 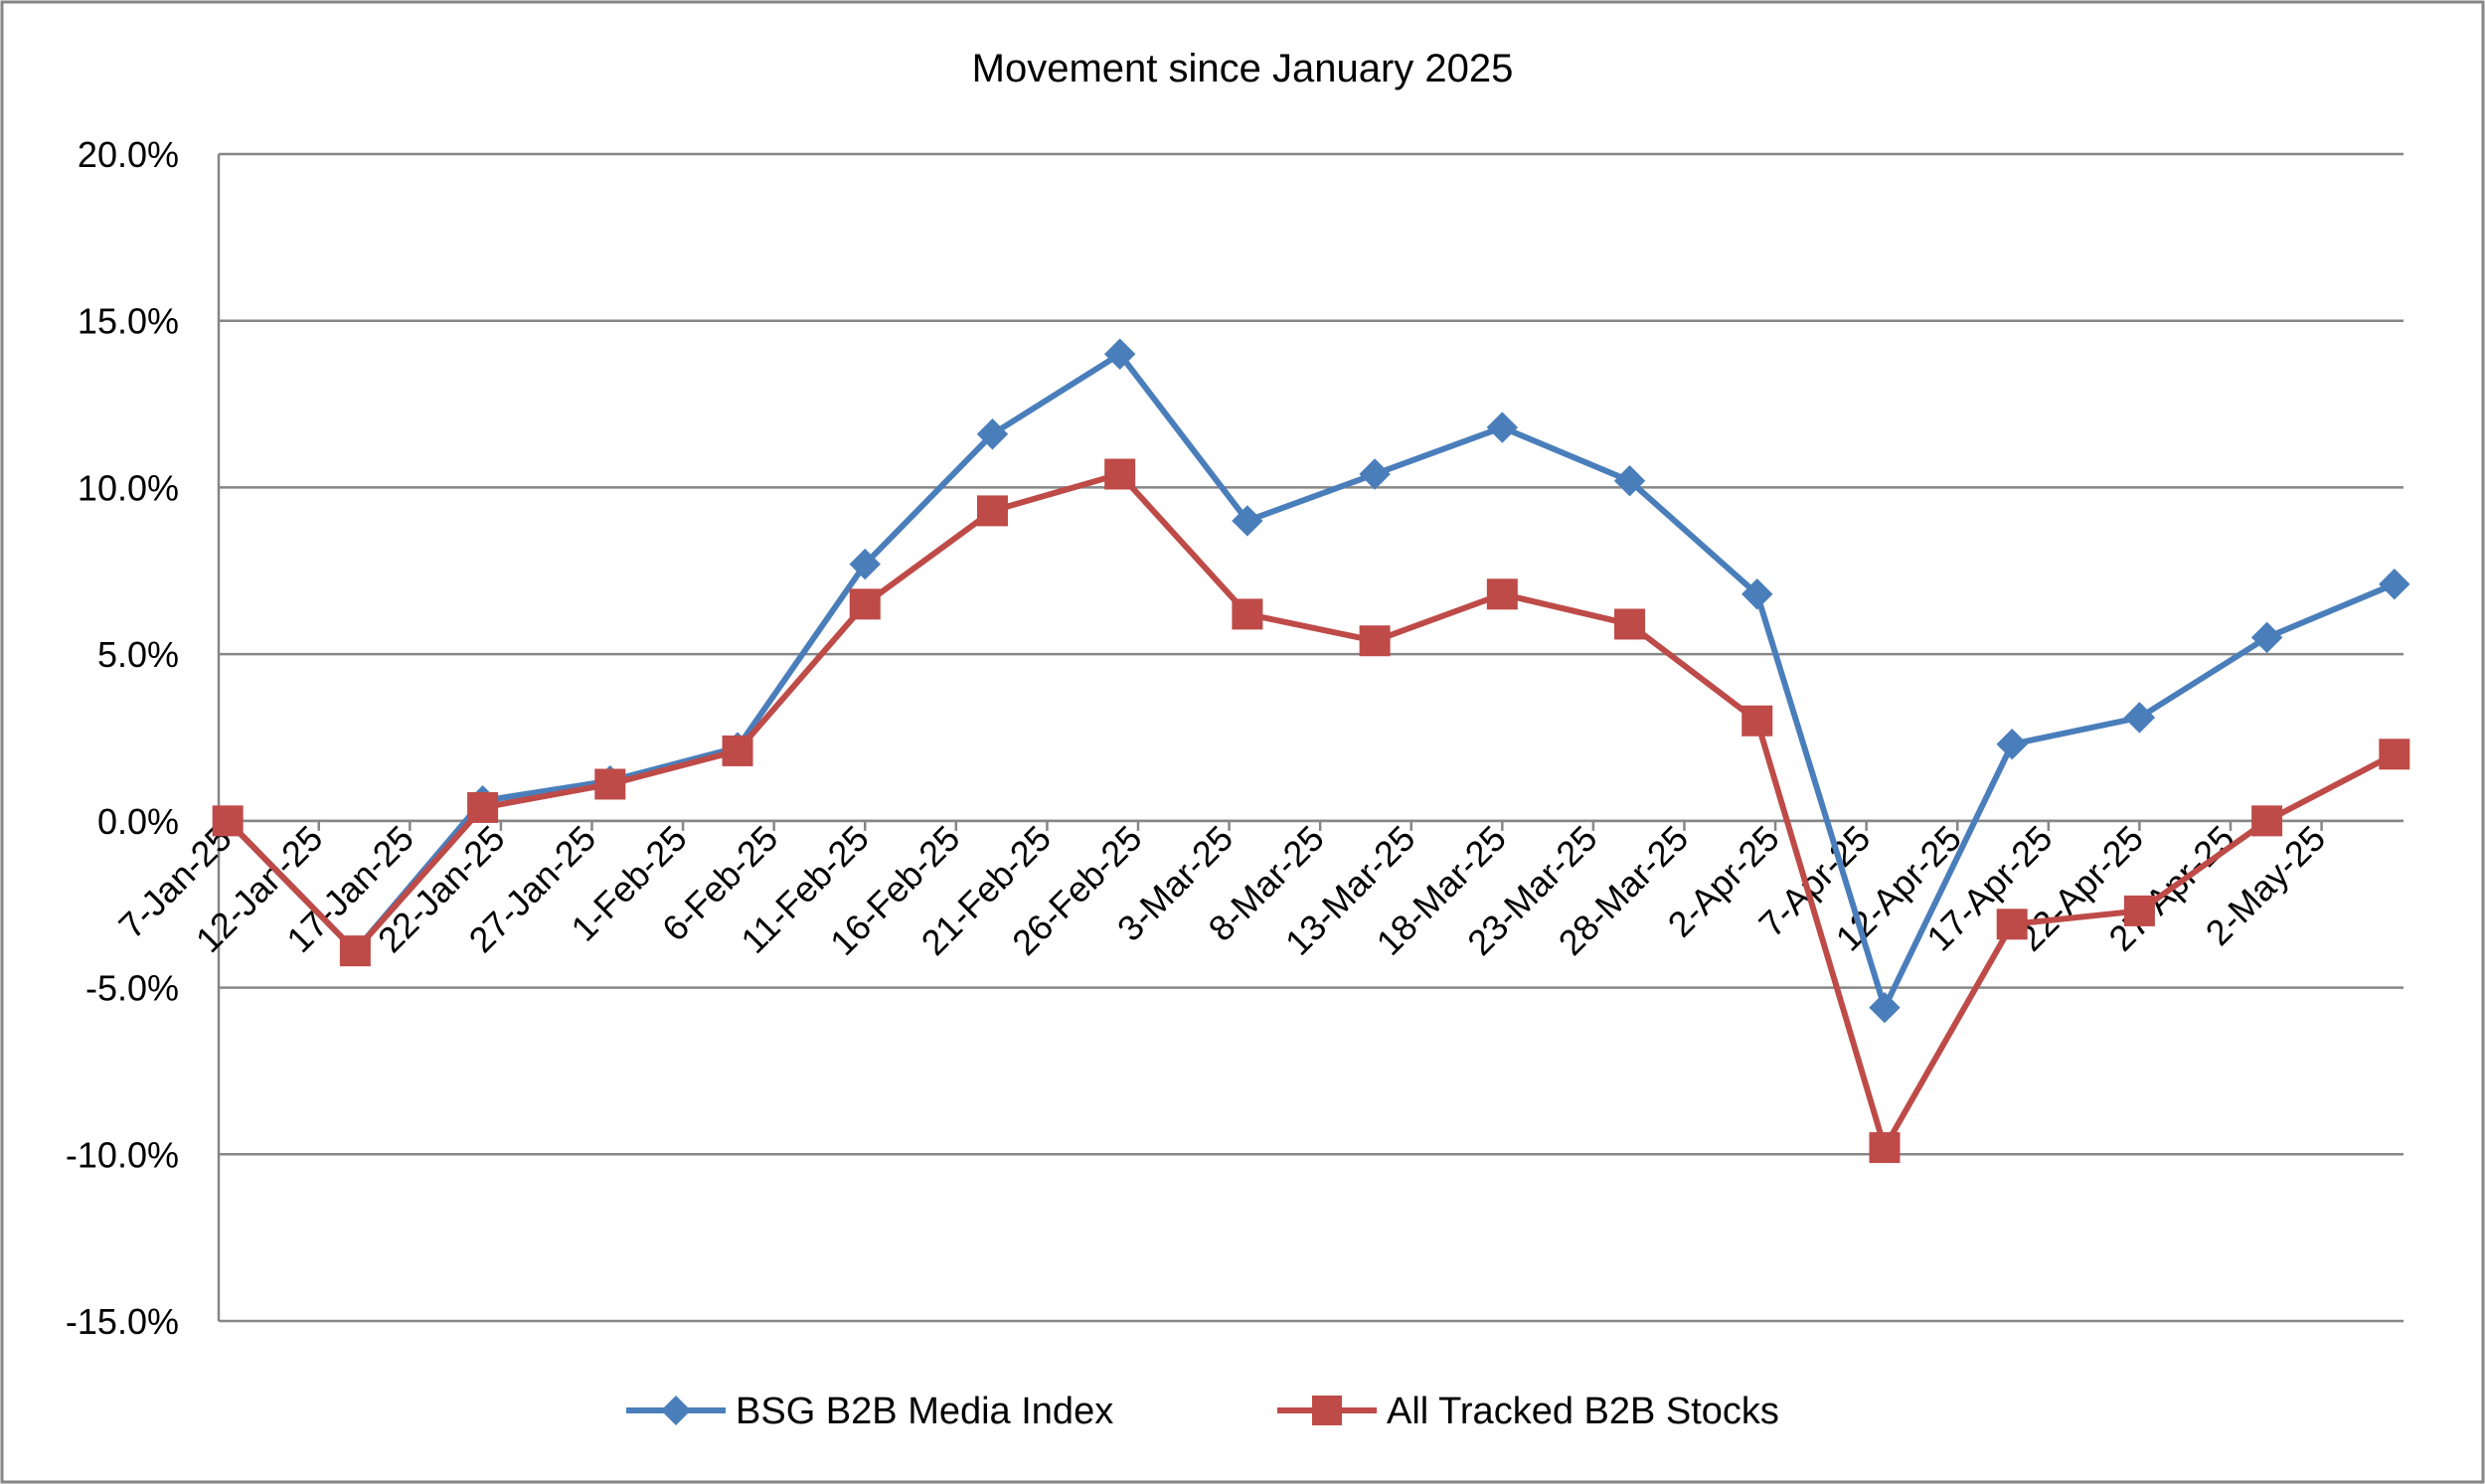 I want to click on chart-title: Movement since January 2025, so click(x=1243, y=68).